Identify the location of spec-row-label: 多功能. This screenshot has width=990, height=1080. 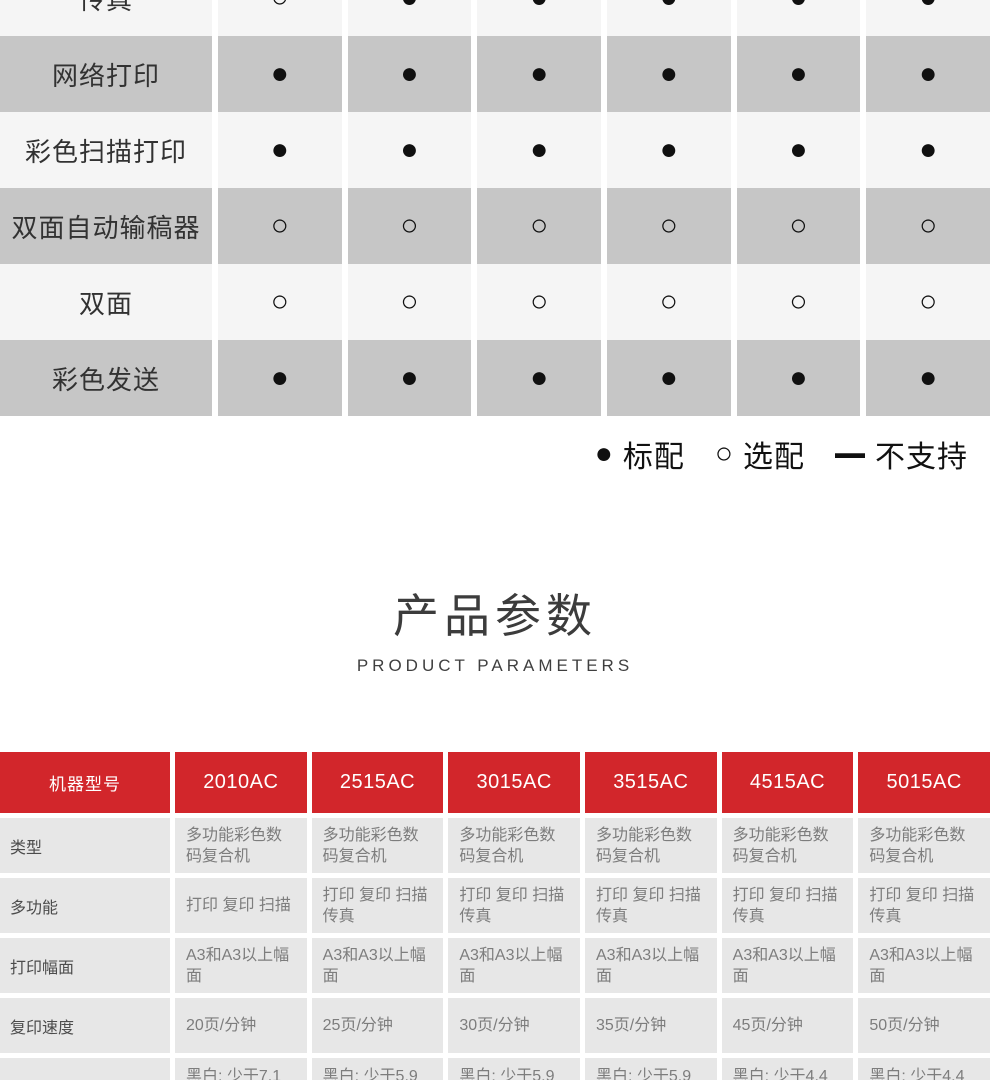
(85, 905).